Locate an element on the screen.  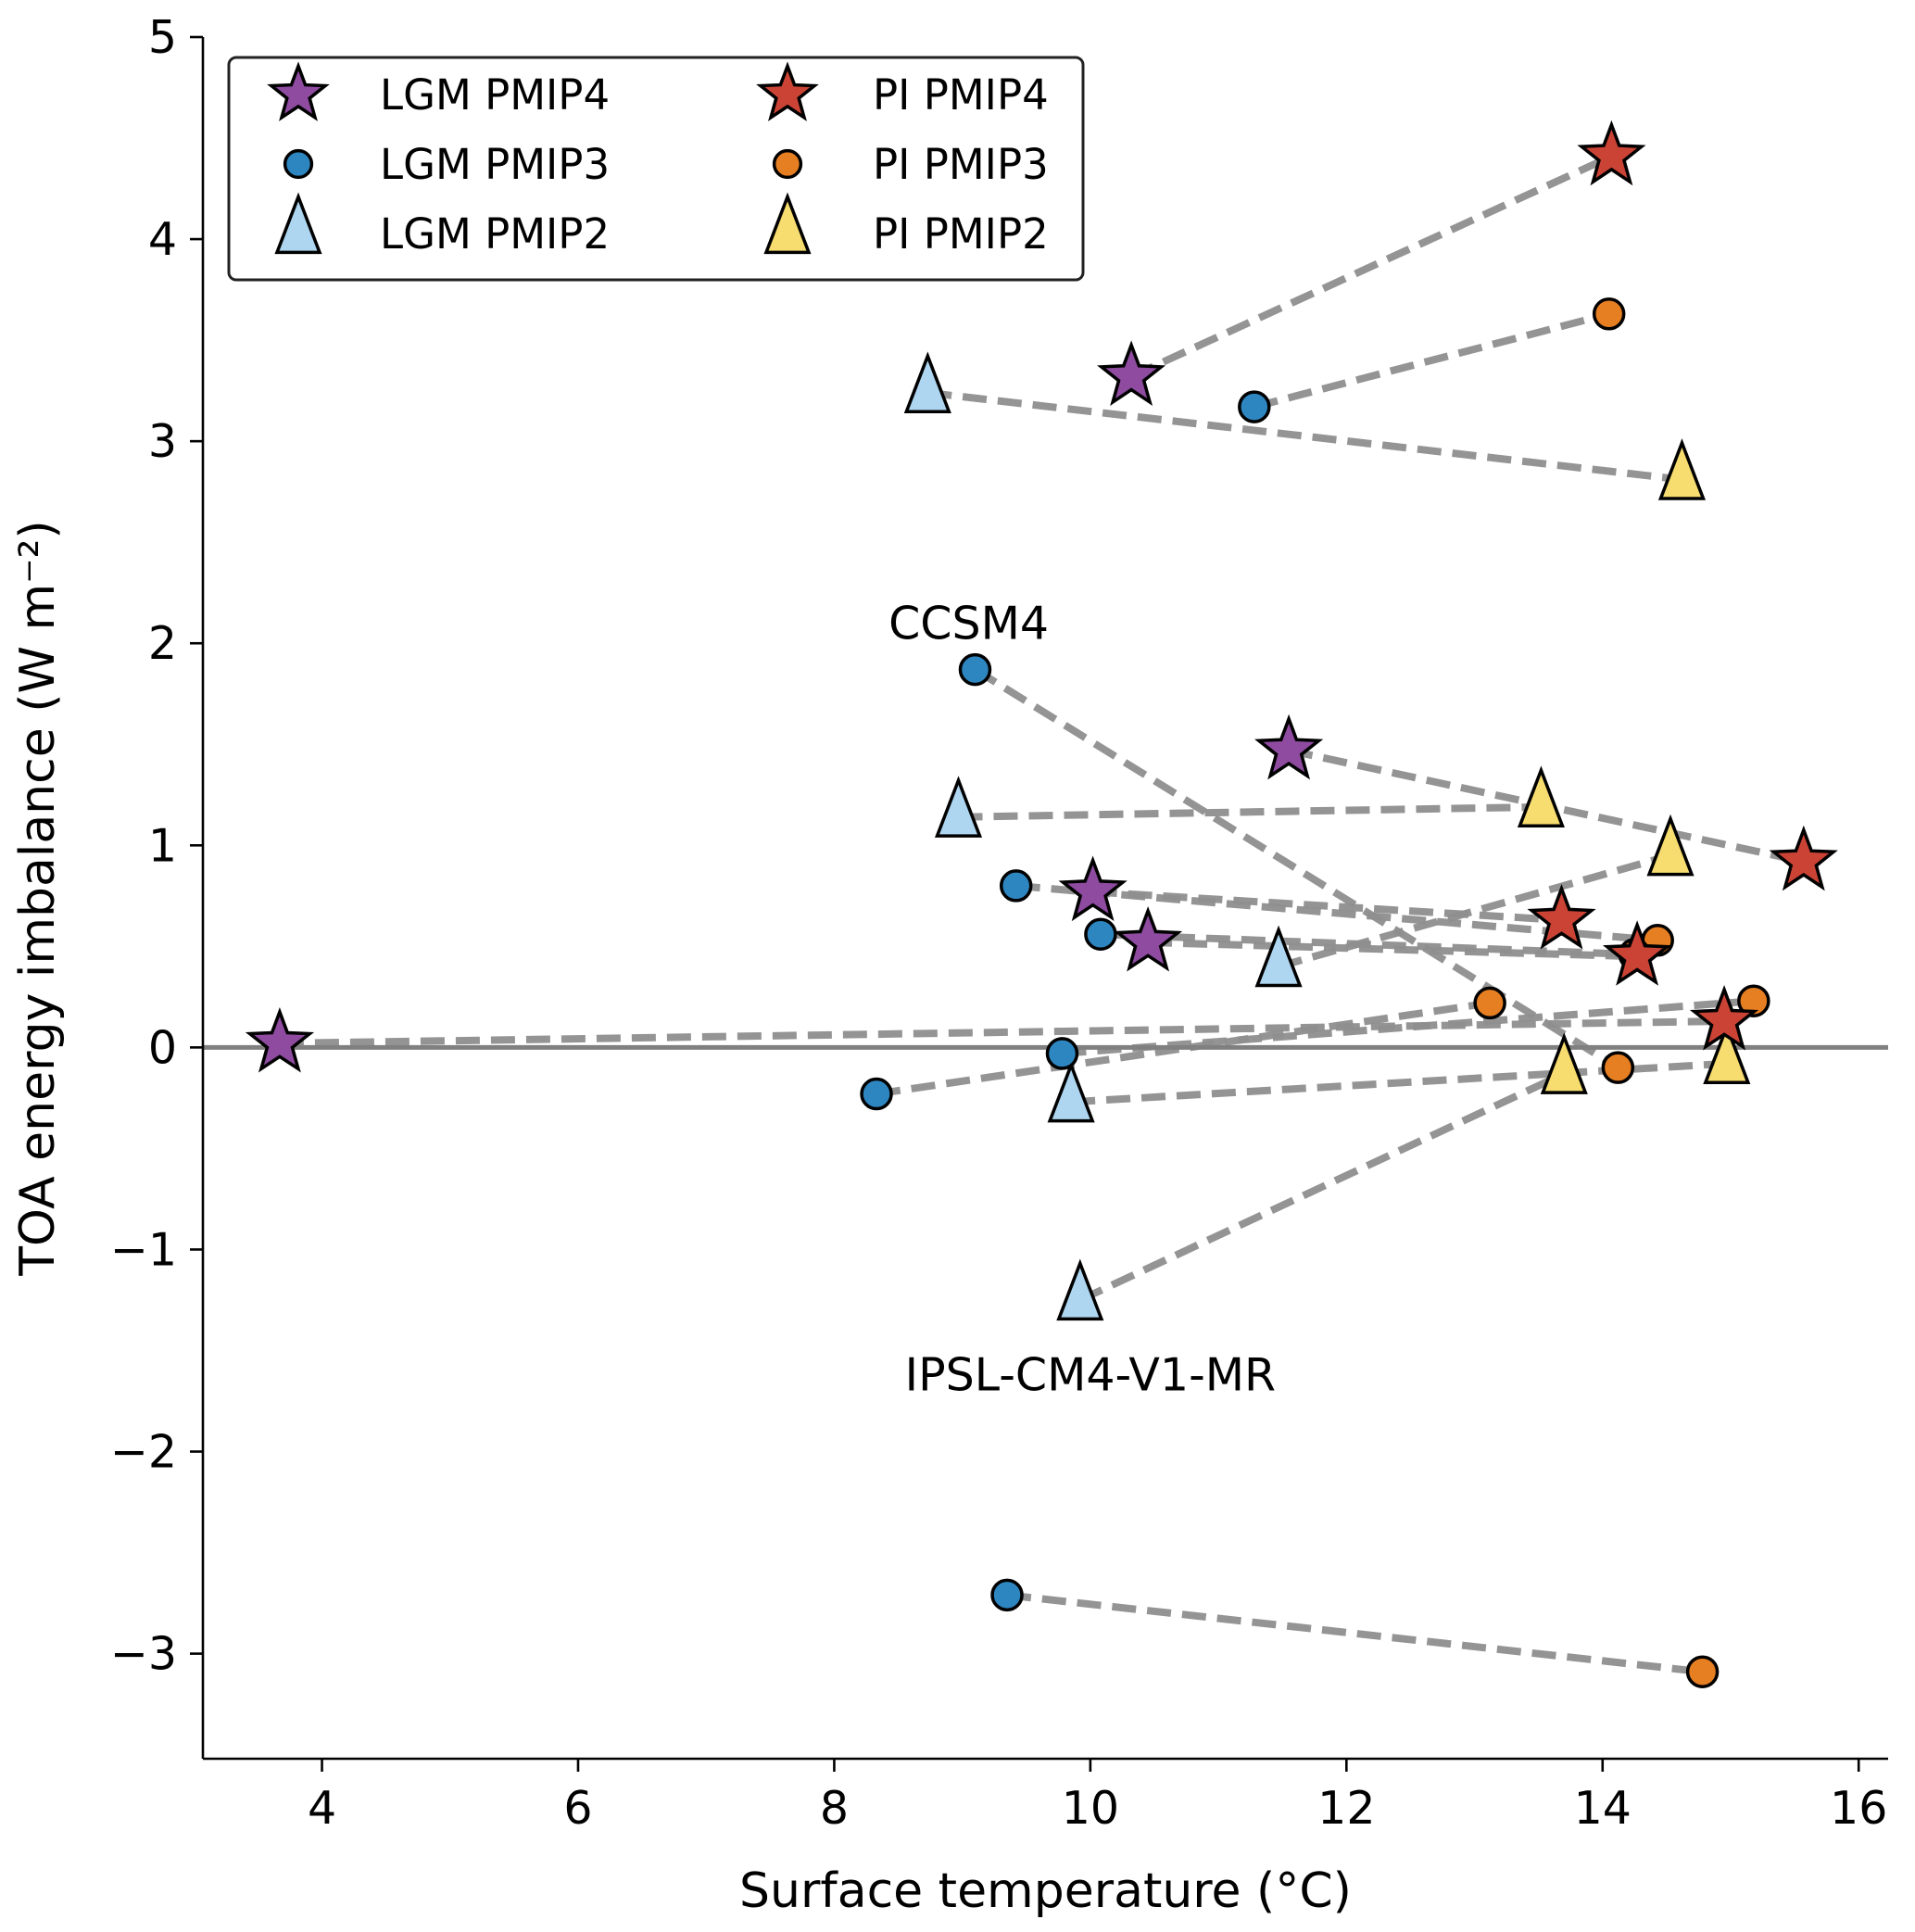
annotations: CCSM4 IPSL-CM4-V1-MR is located at coordinates (1082, 999).